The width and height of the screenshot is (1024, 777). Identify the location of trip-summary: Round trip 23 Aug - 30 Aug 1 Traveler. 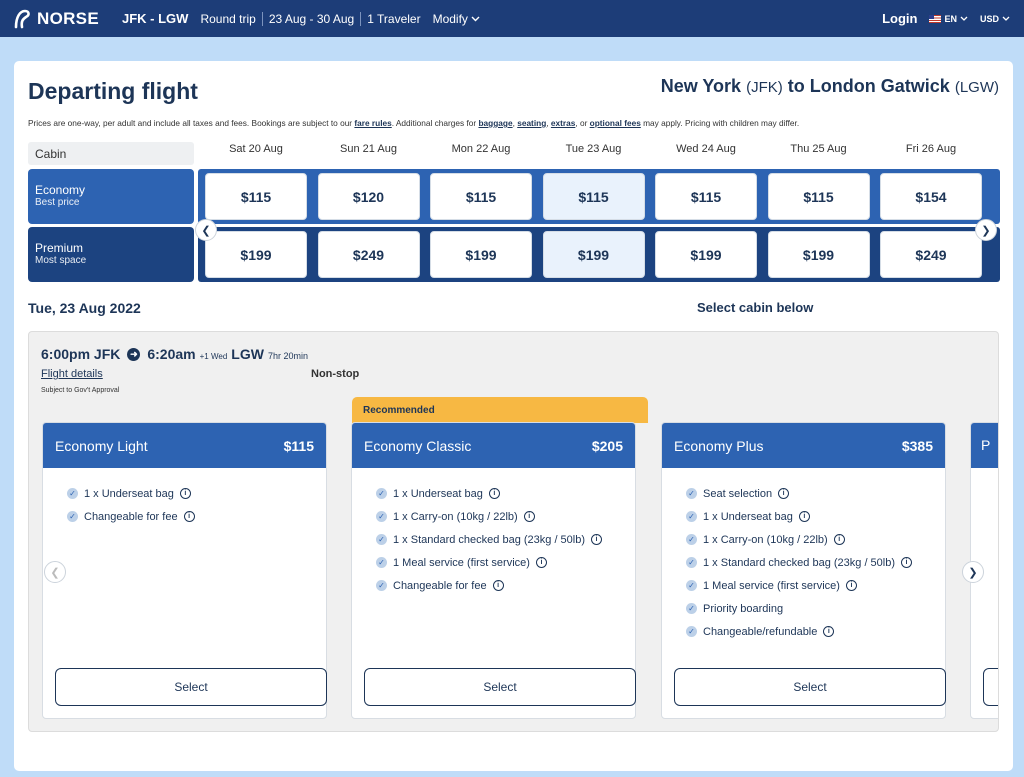
(310, 18).